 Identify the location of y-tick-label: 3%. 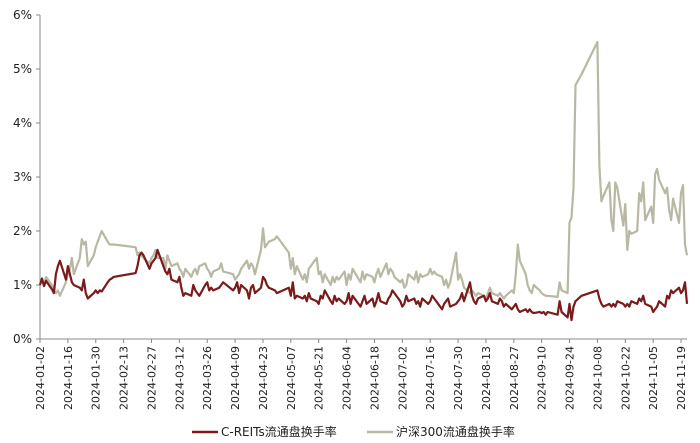
(22, 177).